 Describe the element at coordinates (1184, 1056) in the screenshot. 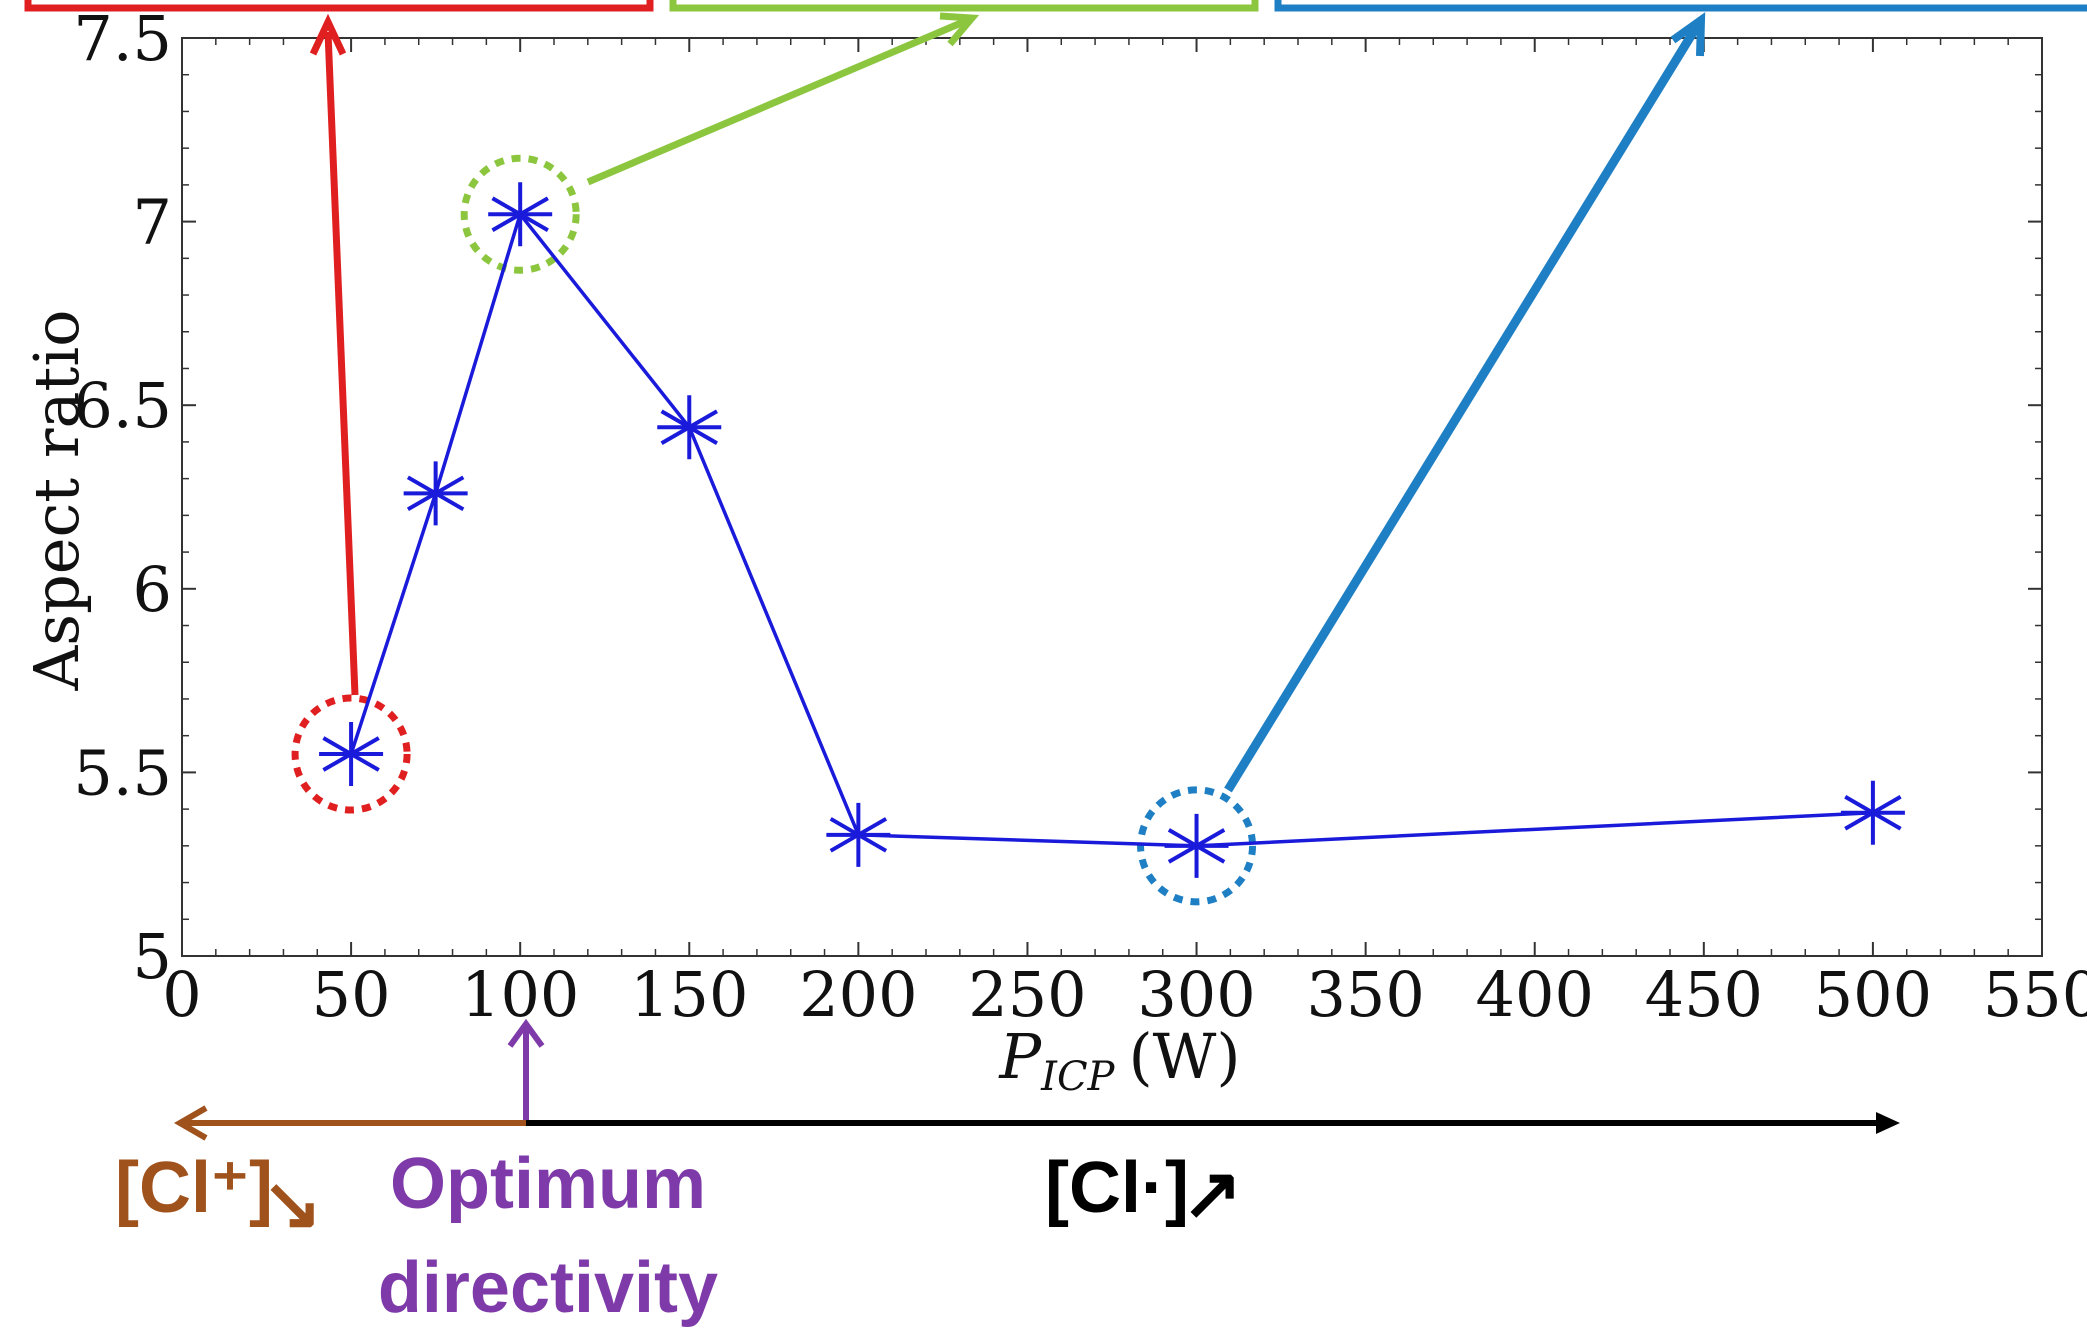

I see `x-axis-label-unit: (W)` at that location.